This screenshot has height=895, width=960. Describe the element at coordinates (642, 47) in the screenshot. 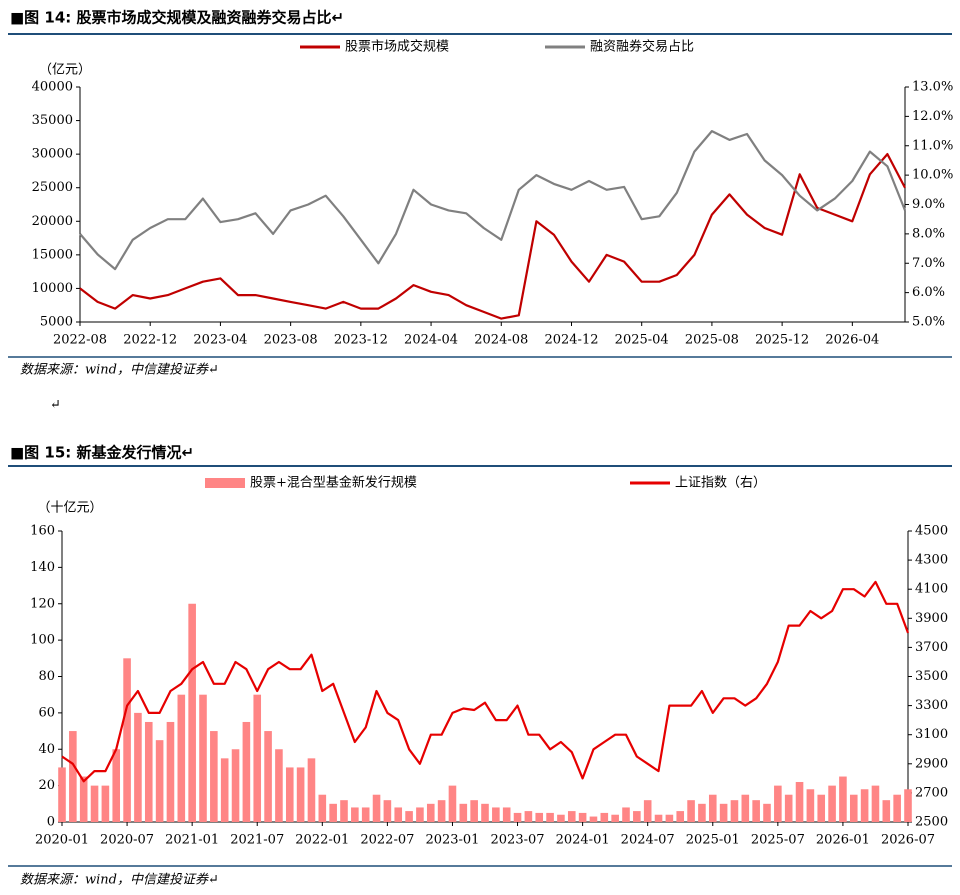

I see `legend-label: 融资融券交易占比` at that location.